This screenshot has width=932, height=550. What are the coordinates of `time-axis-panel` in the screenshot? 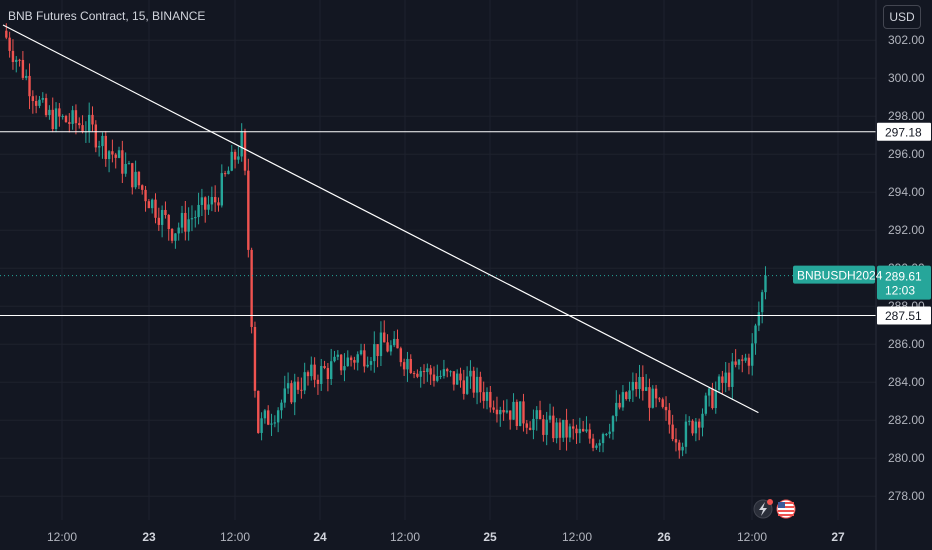 It's located at (438, 535).